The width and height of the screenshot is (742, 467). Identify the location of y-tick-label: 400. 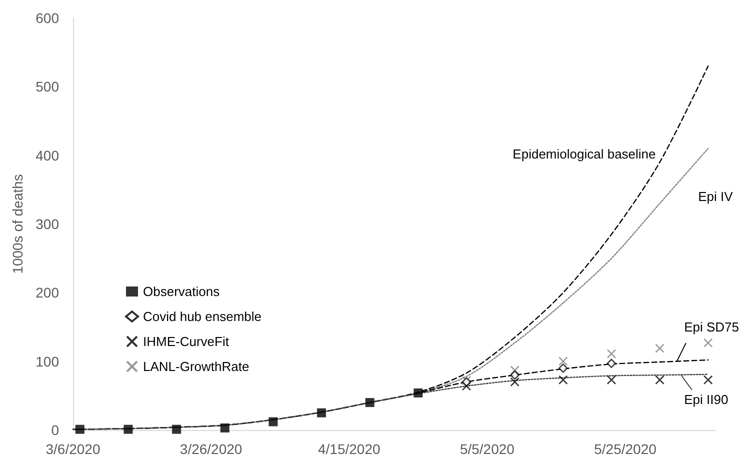
(48, 155).